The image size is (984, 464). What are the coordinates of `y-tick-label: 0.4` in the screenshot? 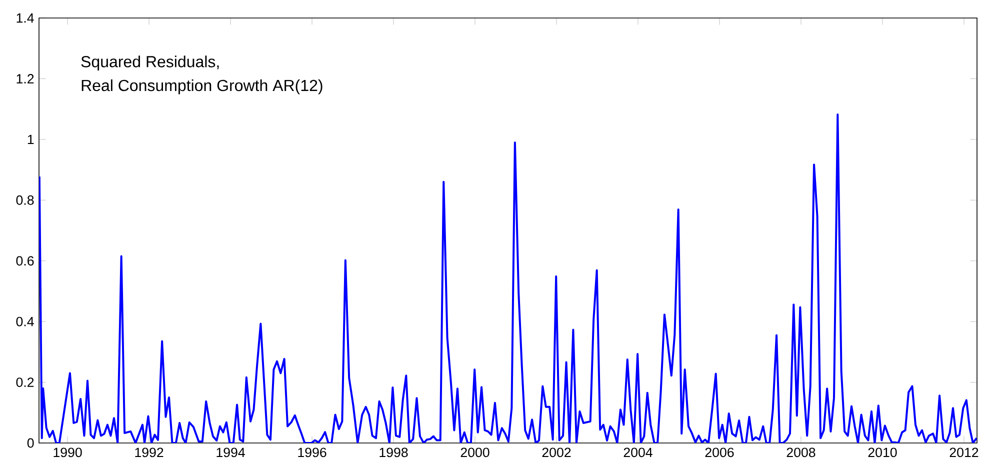 It's located at (25, 321).